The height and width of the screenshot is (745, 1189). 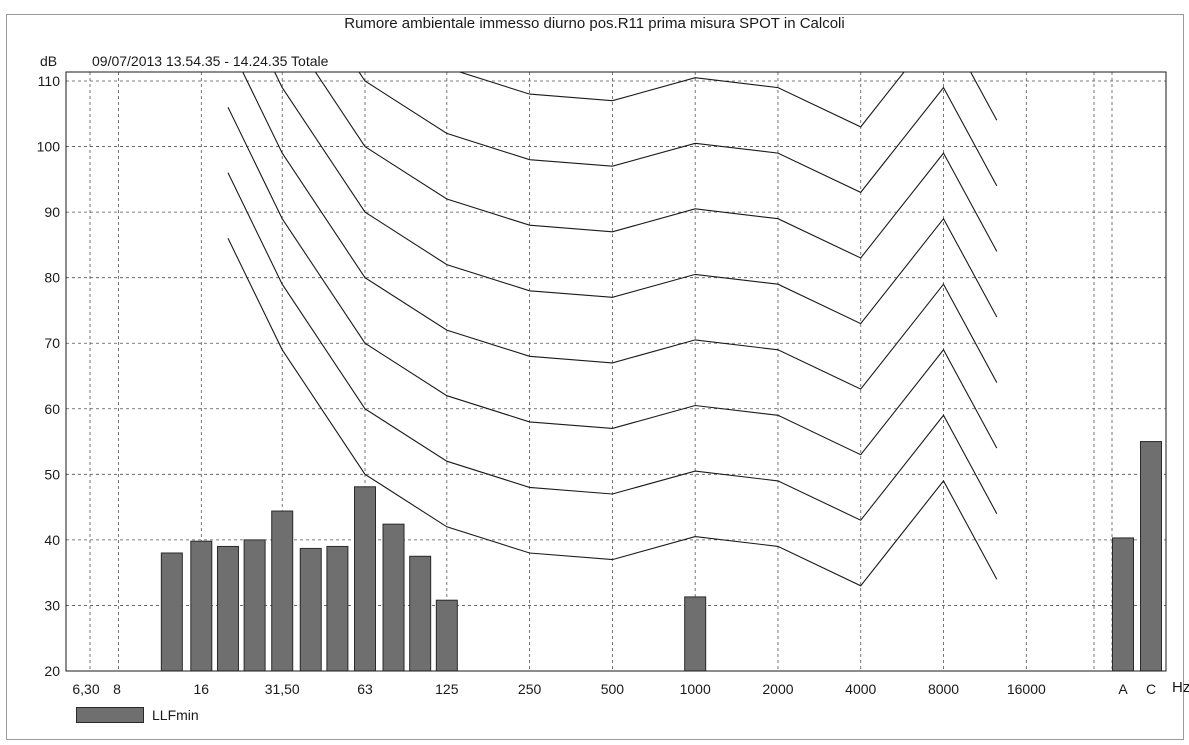 I want to click on x-tick-label: 63, so click(x=365, y=689).